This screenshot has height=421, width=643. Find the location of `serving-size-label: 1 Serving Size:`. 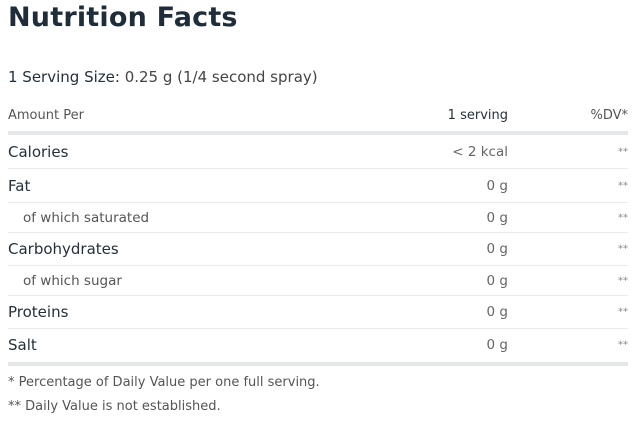

serving-size-label: 1 Serving Size: is located at coordinates (64, 77).